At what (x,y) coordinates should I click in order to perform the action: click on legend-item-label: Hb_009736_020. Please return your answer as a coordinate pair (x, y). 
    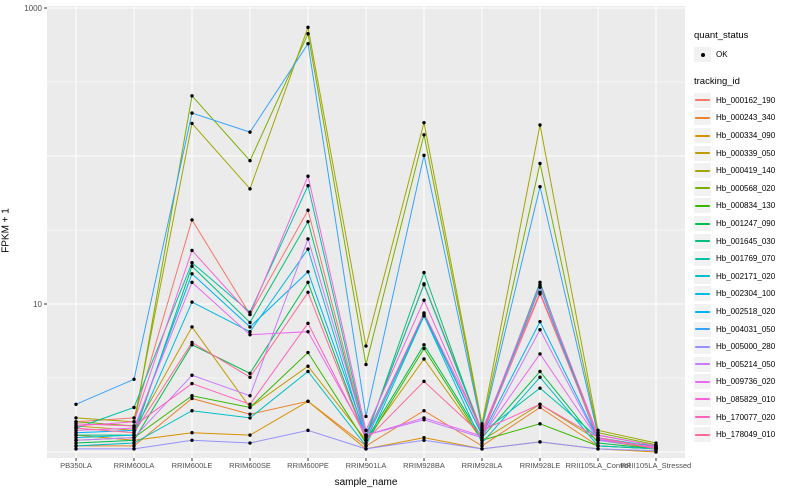
    Looking at the image, I should click on (746, 382).